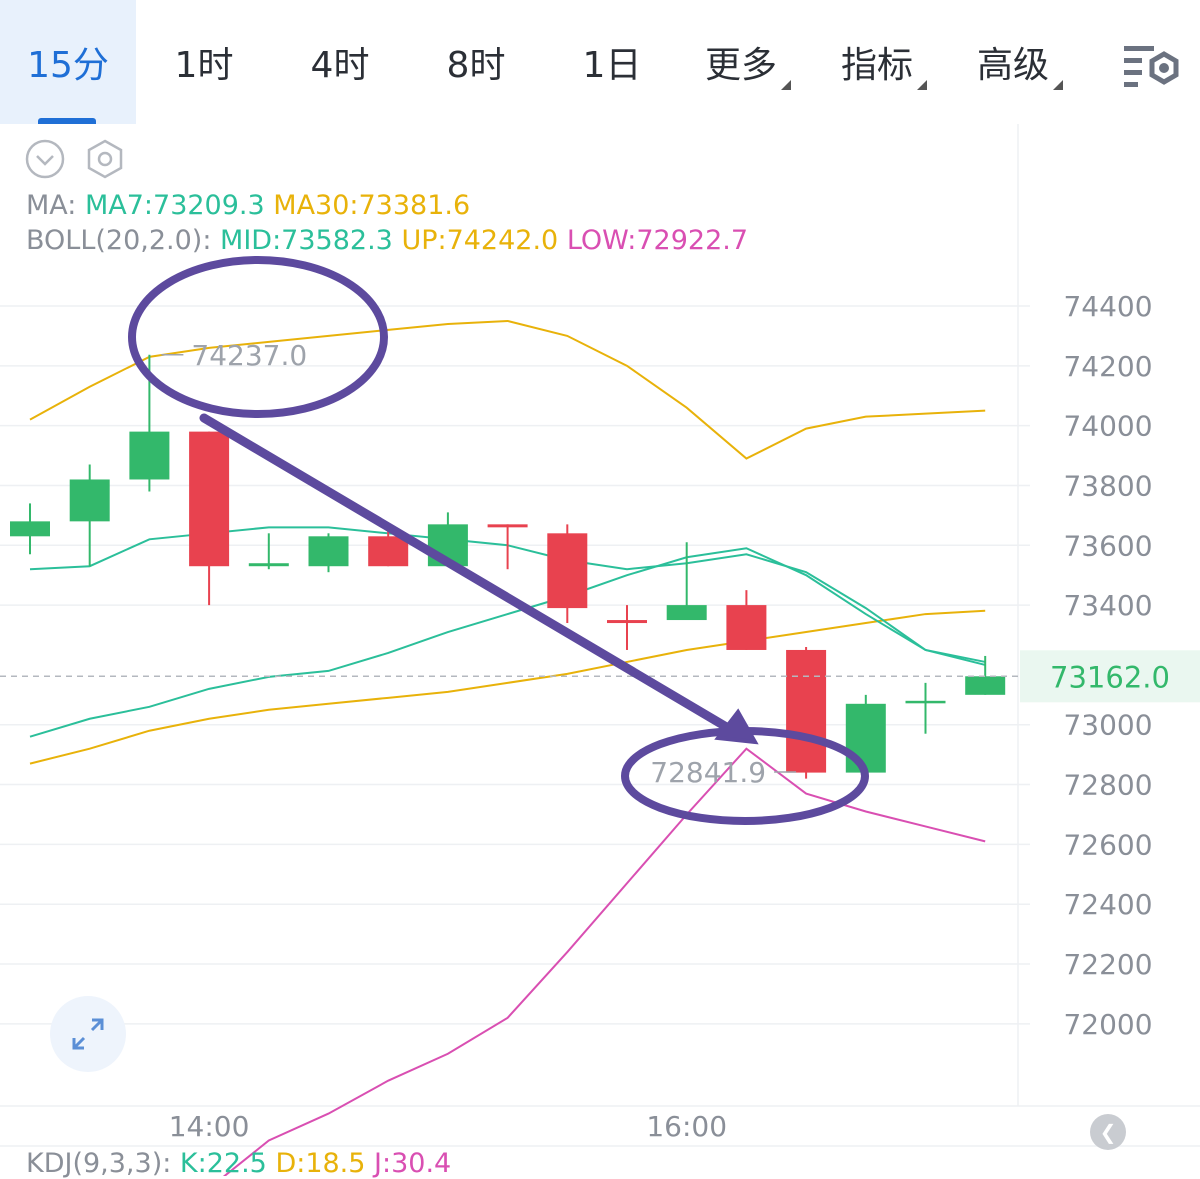  I want to click on current-price-label: 73162.0, so click(1110, 677).